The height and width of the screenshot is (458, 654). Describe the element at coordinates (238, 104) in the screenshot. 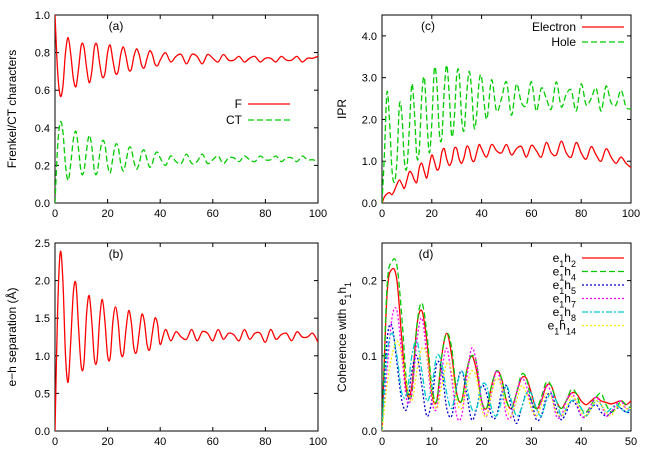

I see `legend-label: F` at that location.